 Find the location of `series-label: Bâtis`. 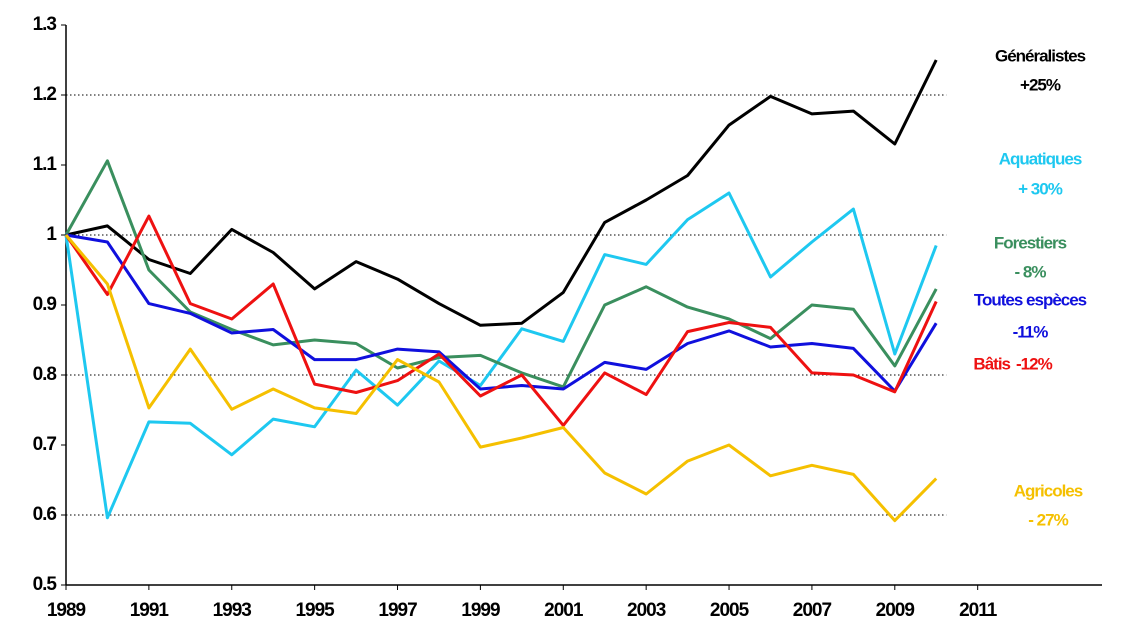

series-label: Bâtis is located at coordinates (991, 363).